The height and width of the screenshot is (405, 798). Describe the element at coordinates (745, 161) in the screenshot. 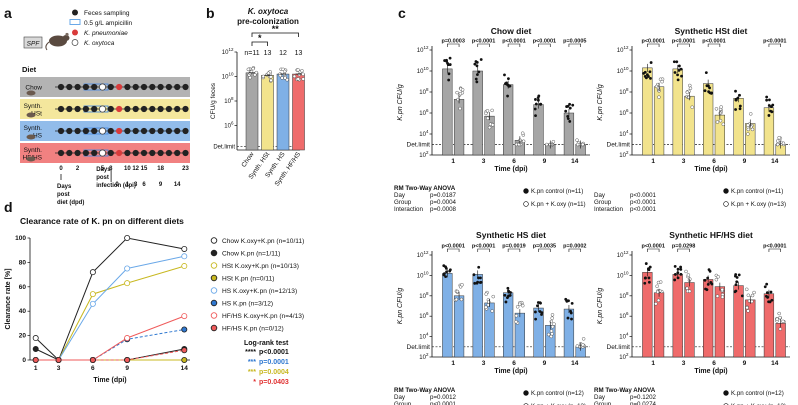

I see `x-tick-label: 9` at that location.